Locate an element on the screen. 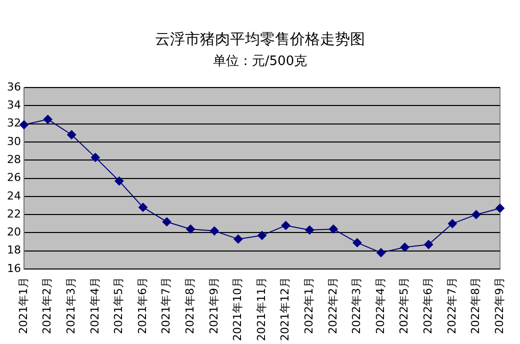 Image resolution: width=520 pixels, height=344 pixels. y-tick-label: 30 is located at coordinates (13, 141).